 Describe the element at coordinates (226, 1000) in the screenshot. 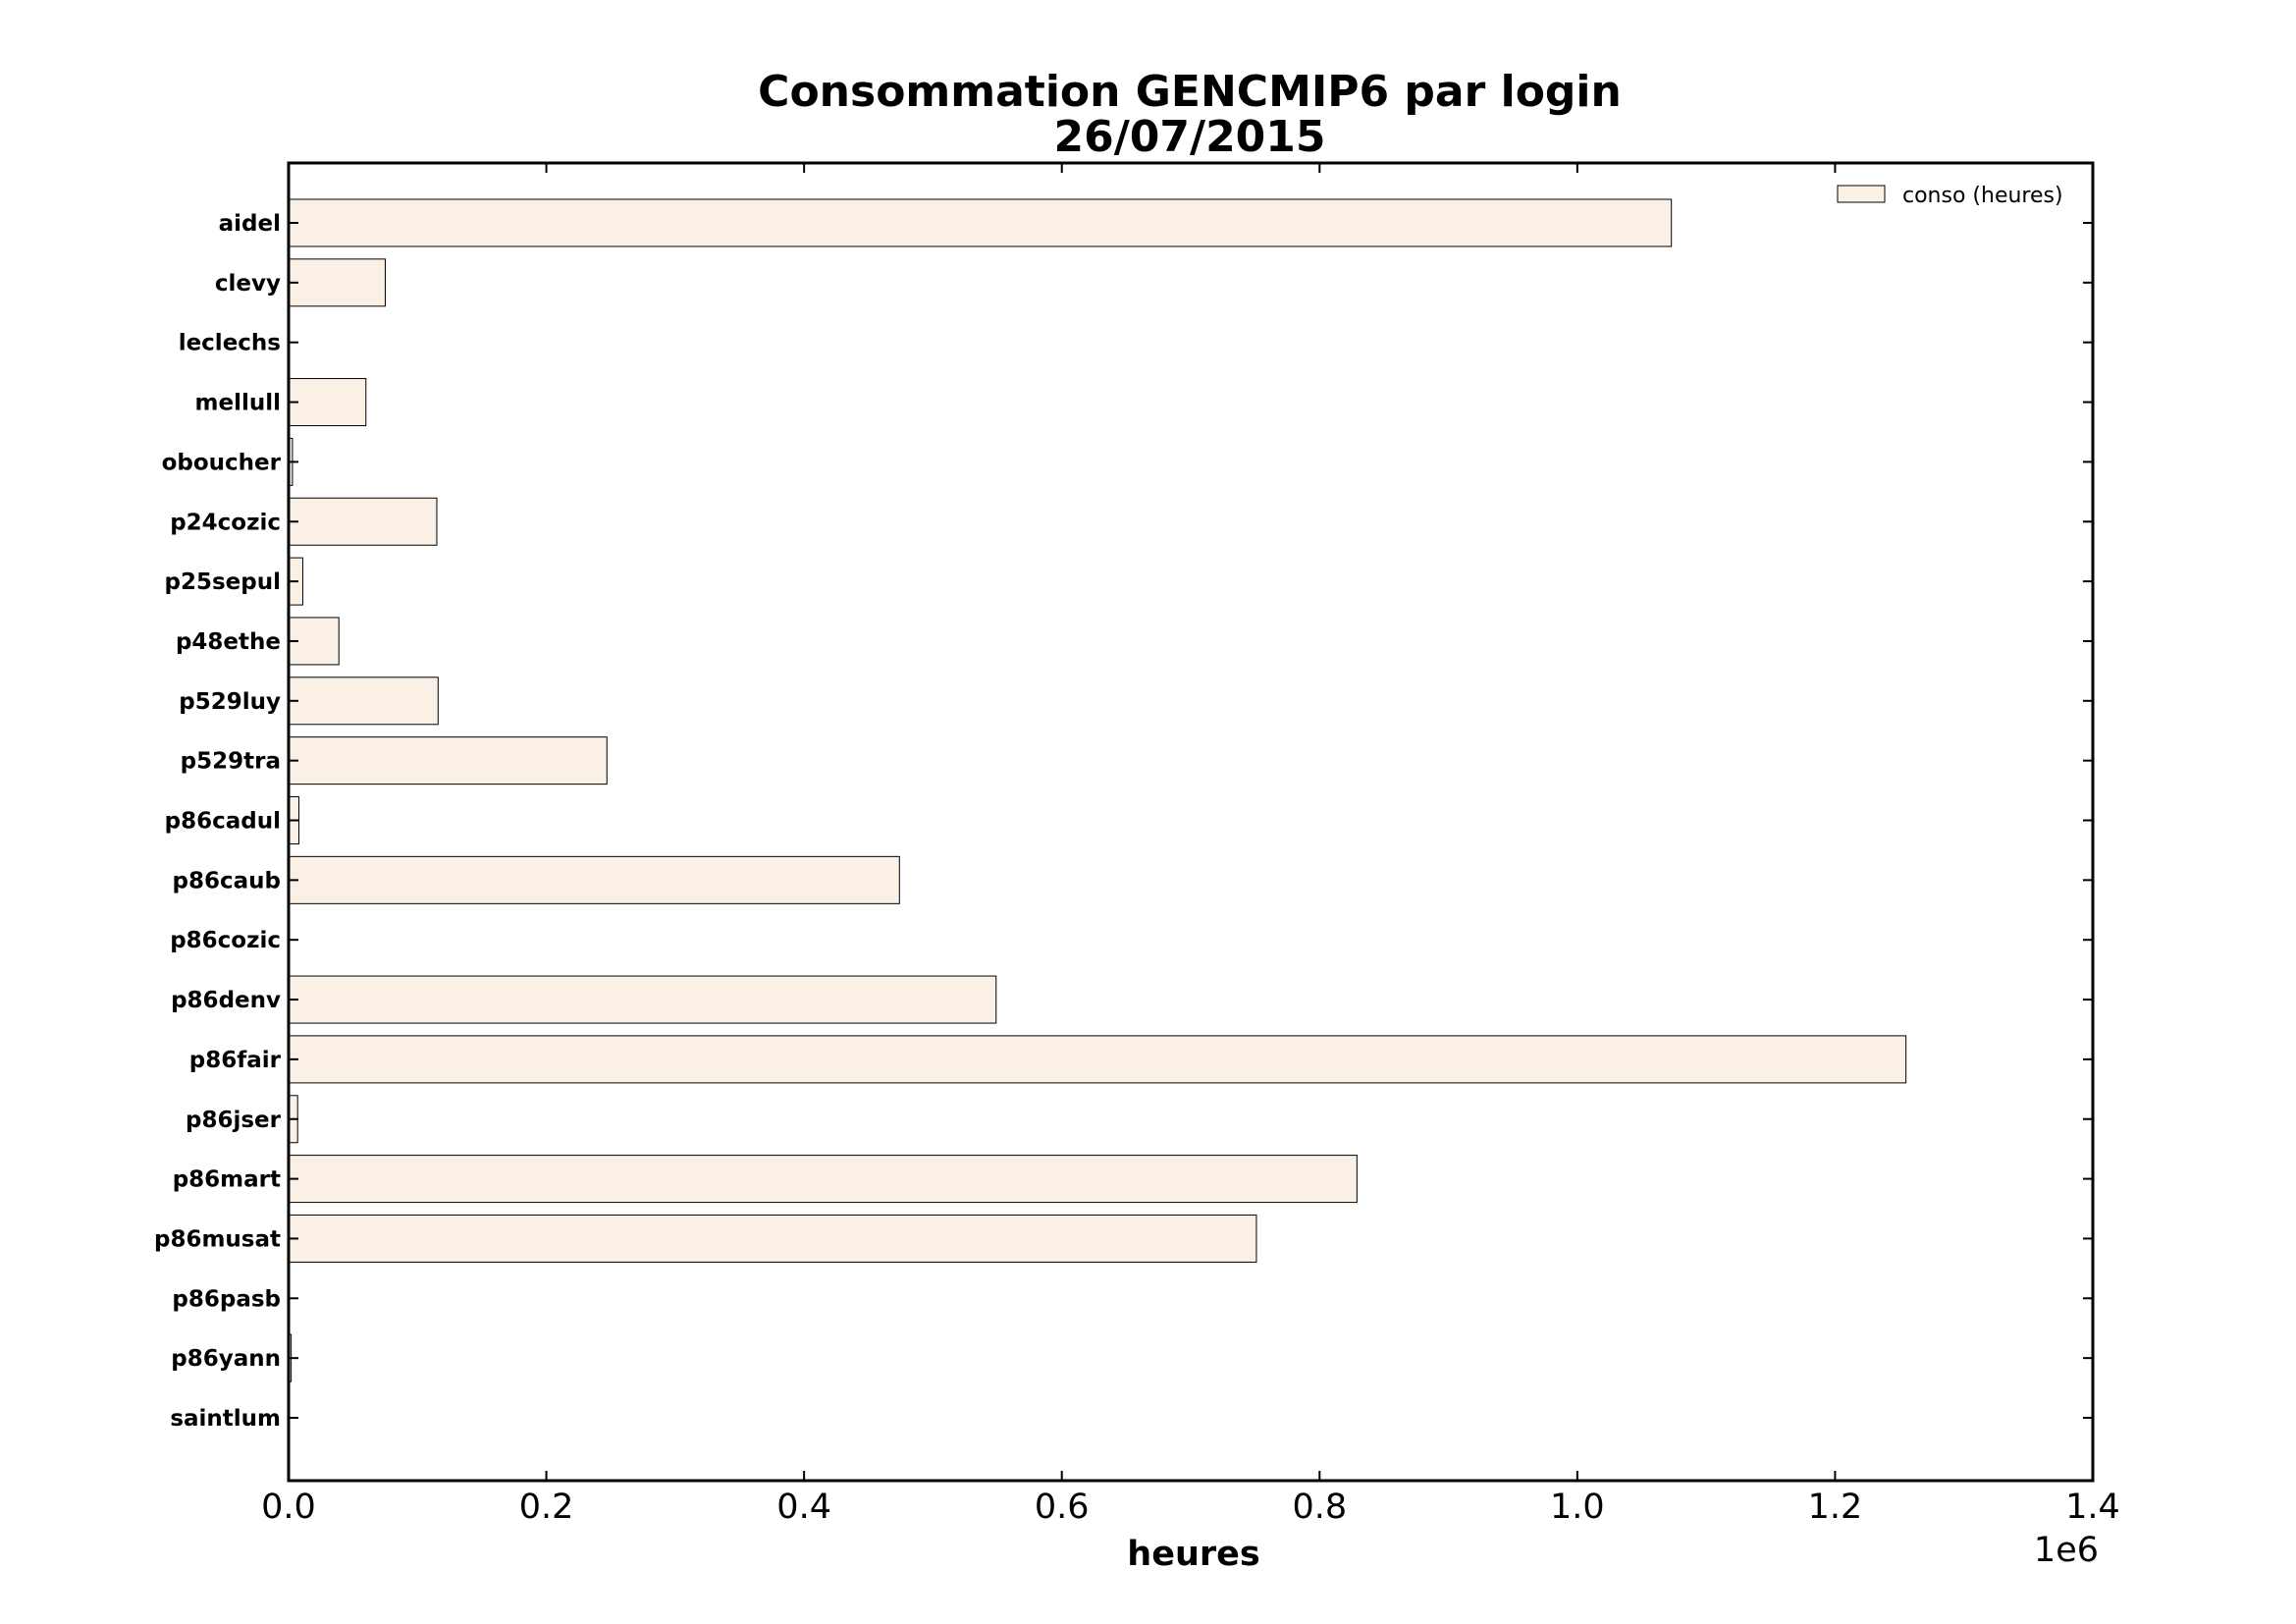

I see `y-tick-label-p86denv: p86denv` at that location.